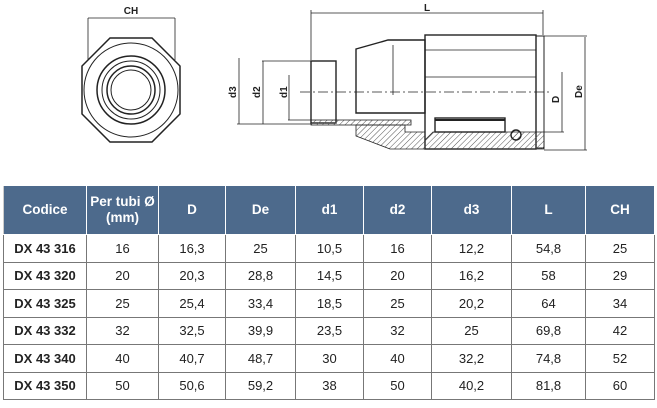 The width and height of the screenshot is (657, 408). Describe the element at coordinates (548, 385) in the screenshot. I see `table-cell: 81,8` at that location.